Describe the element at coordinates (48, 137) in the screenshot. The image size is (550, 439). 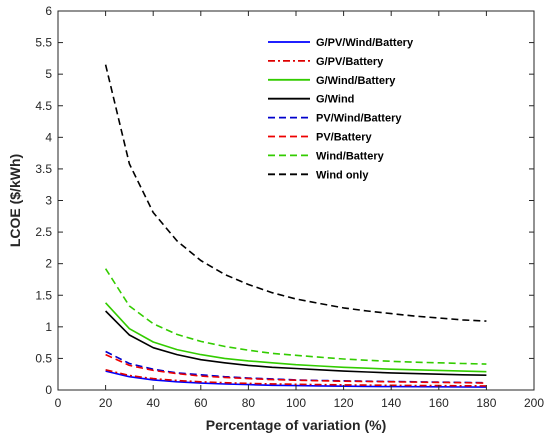
I see `y-tick-label: 4` at that location.